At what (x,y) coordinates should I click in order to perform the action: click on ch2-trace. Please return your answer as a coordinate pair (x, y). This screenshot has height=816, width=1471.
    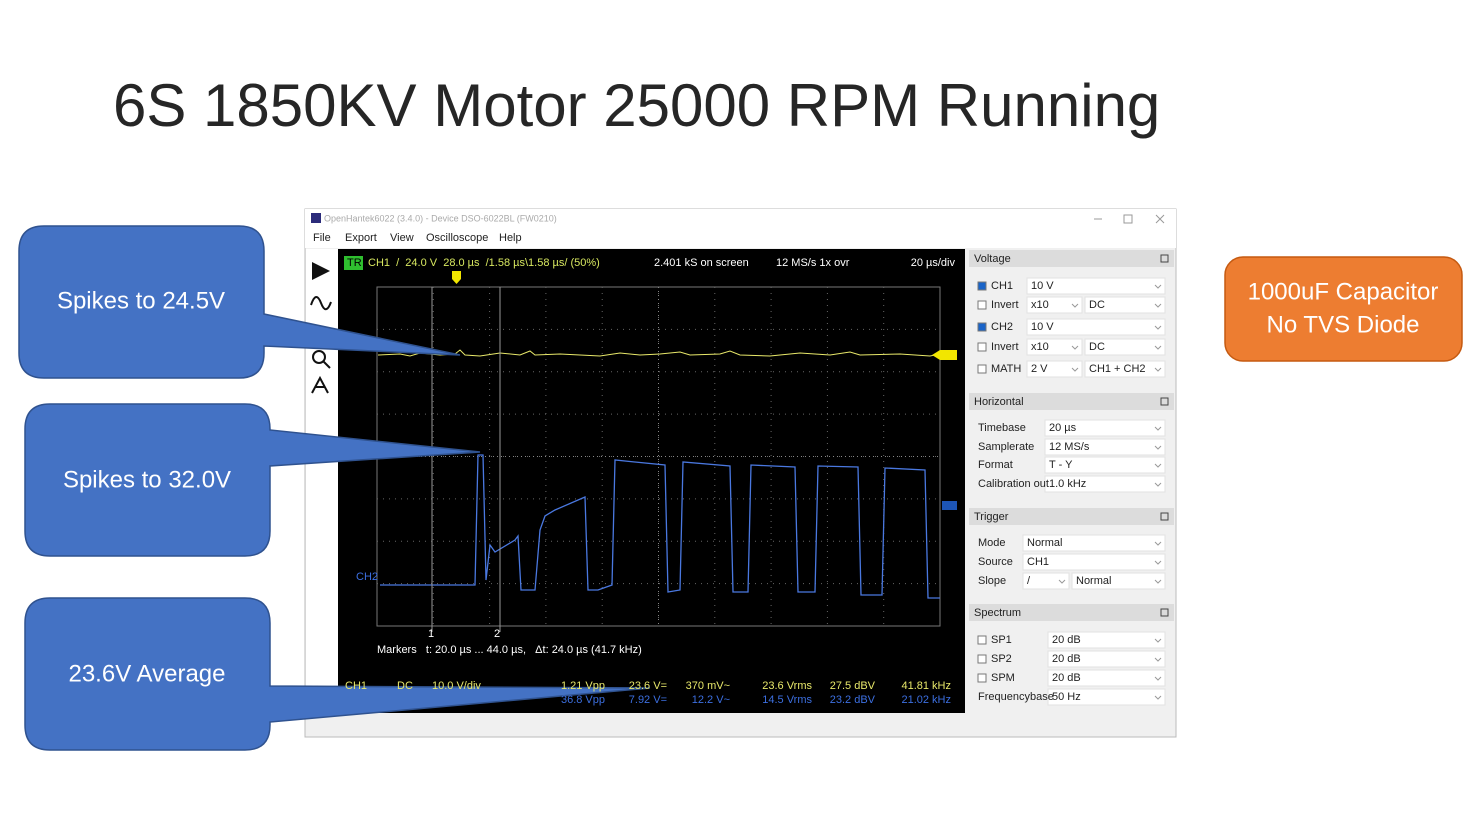
    Looking at the image, I should click on (660, 526).